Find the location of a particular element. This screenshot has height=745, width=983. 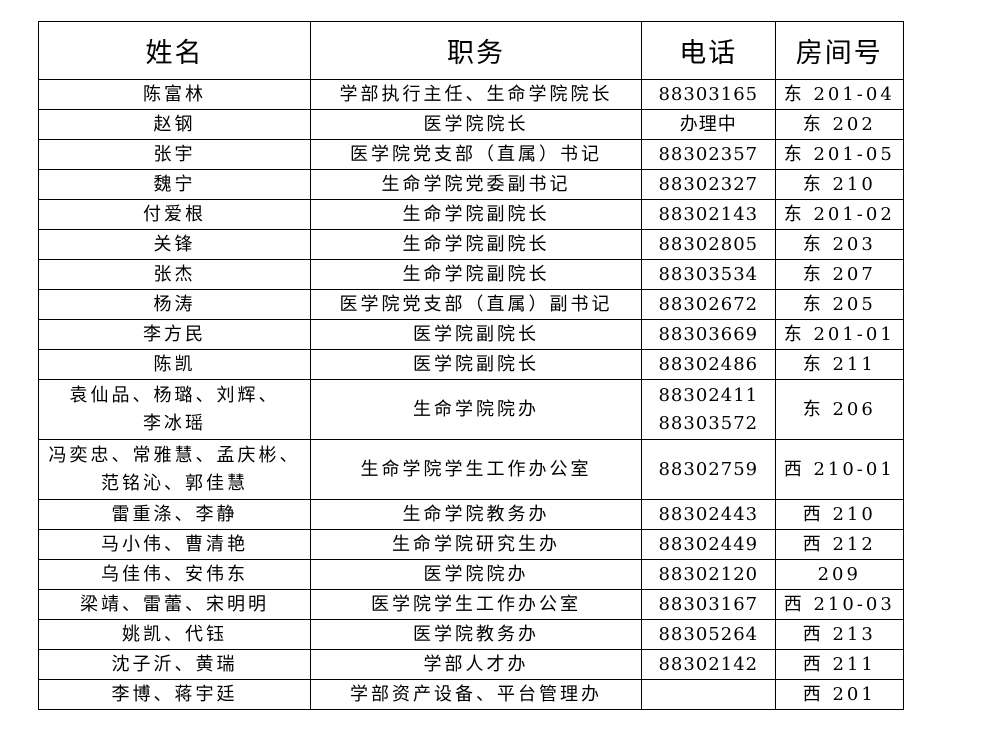

room-text: 东 210 is located at coordinates (839, 184).